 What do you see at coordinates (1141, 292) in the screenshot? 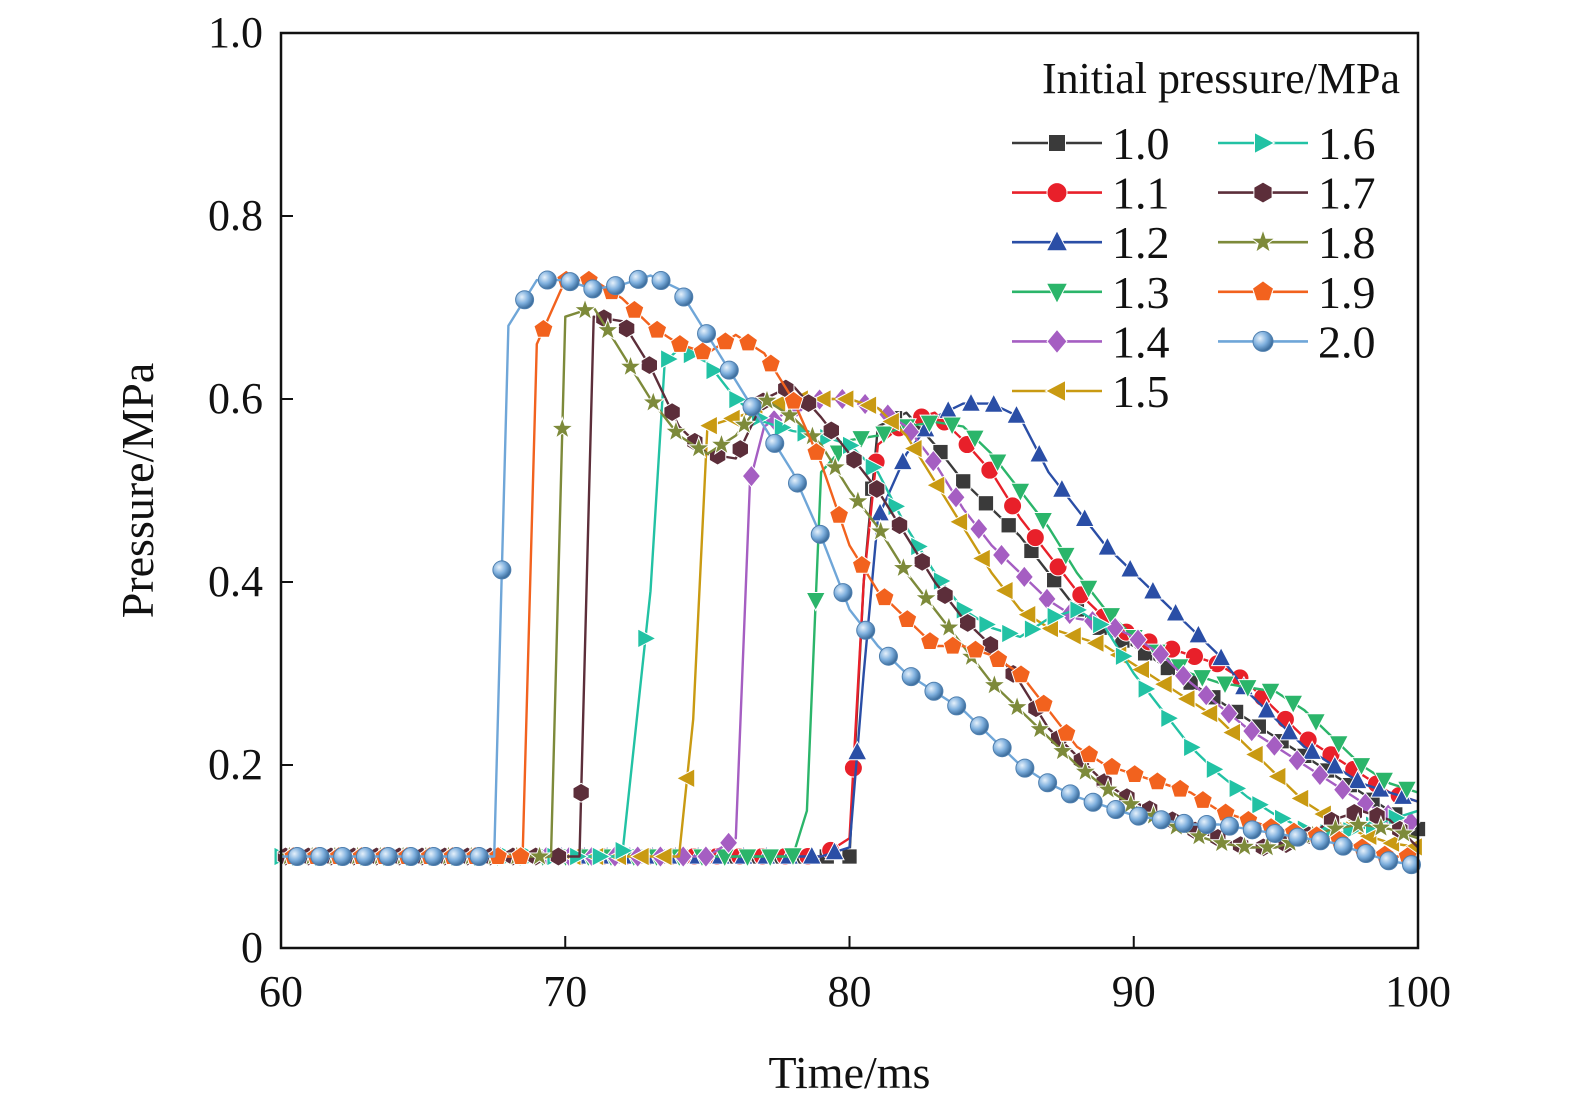
I see `legend-label: 1.3` at bounding box center [1141, 292].